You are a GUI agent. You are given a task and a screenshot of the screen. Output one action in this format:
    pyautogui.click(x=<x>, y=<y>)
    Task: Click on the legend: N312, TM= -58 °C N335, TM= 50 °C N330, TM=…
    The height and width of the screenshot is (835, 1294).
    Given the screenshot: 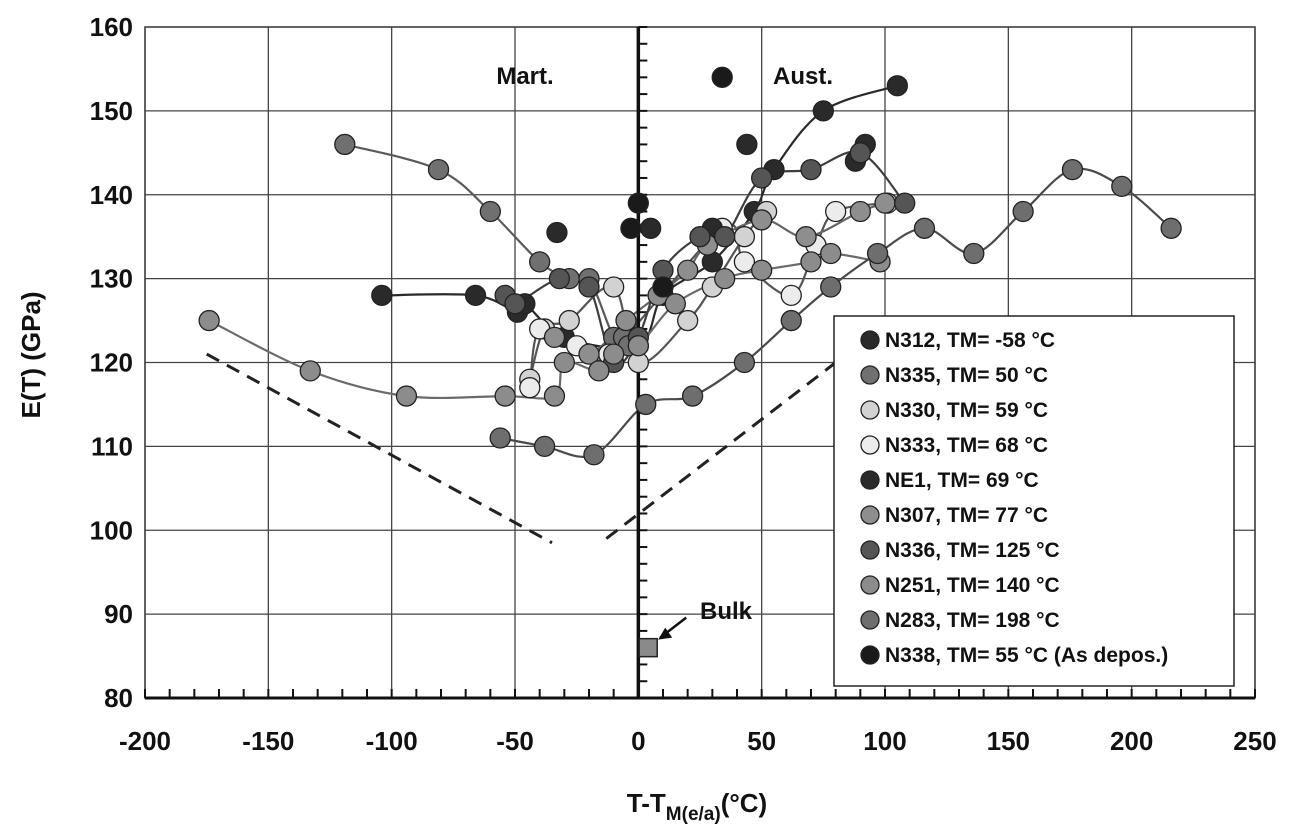 What is the action you would take?
    pyautogui.click(x=1034, y=501)
    